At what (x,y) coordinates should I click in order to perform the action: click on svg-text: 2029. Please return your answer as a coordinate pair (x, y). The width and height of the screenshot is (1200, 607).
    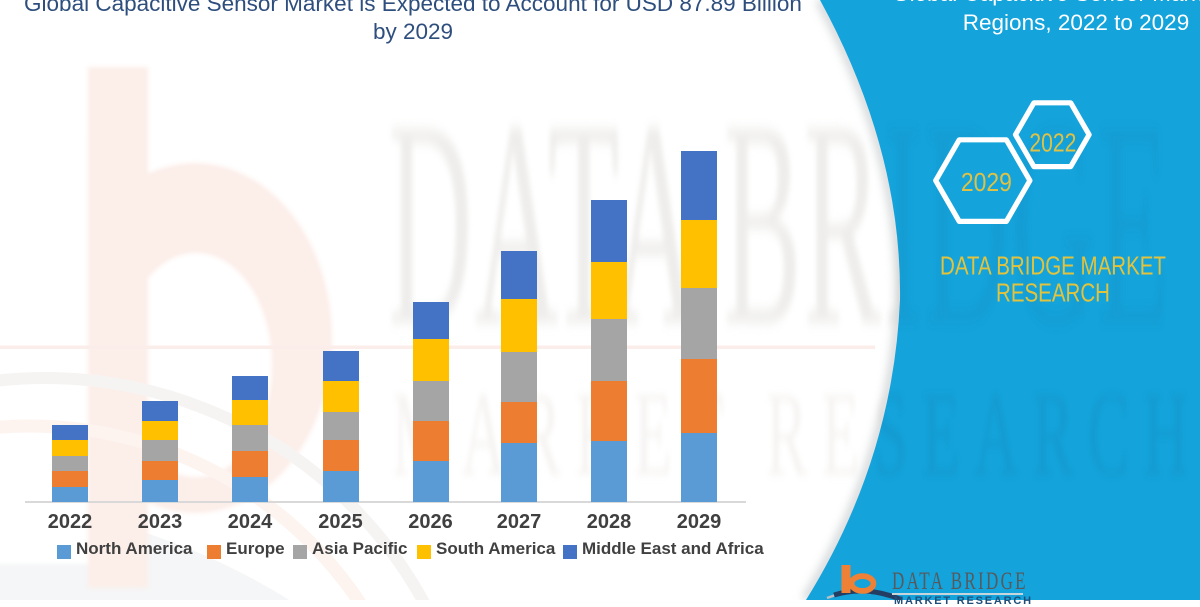
    Looking at the image, I should click on (986, 182).